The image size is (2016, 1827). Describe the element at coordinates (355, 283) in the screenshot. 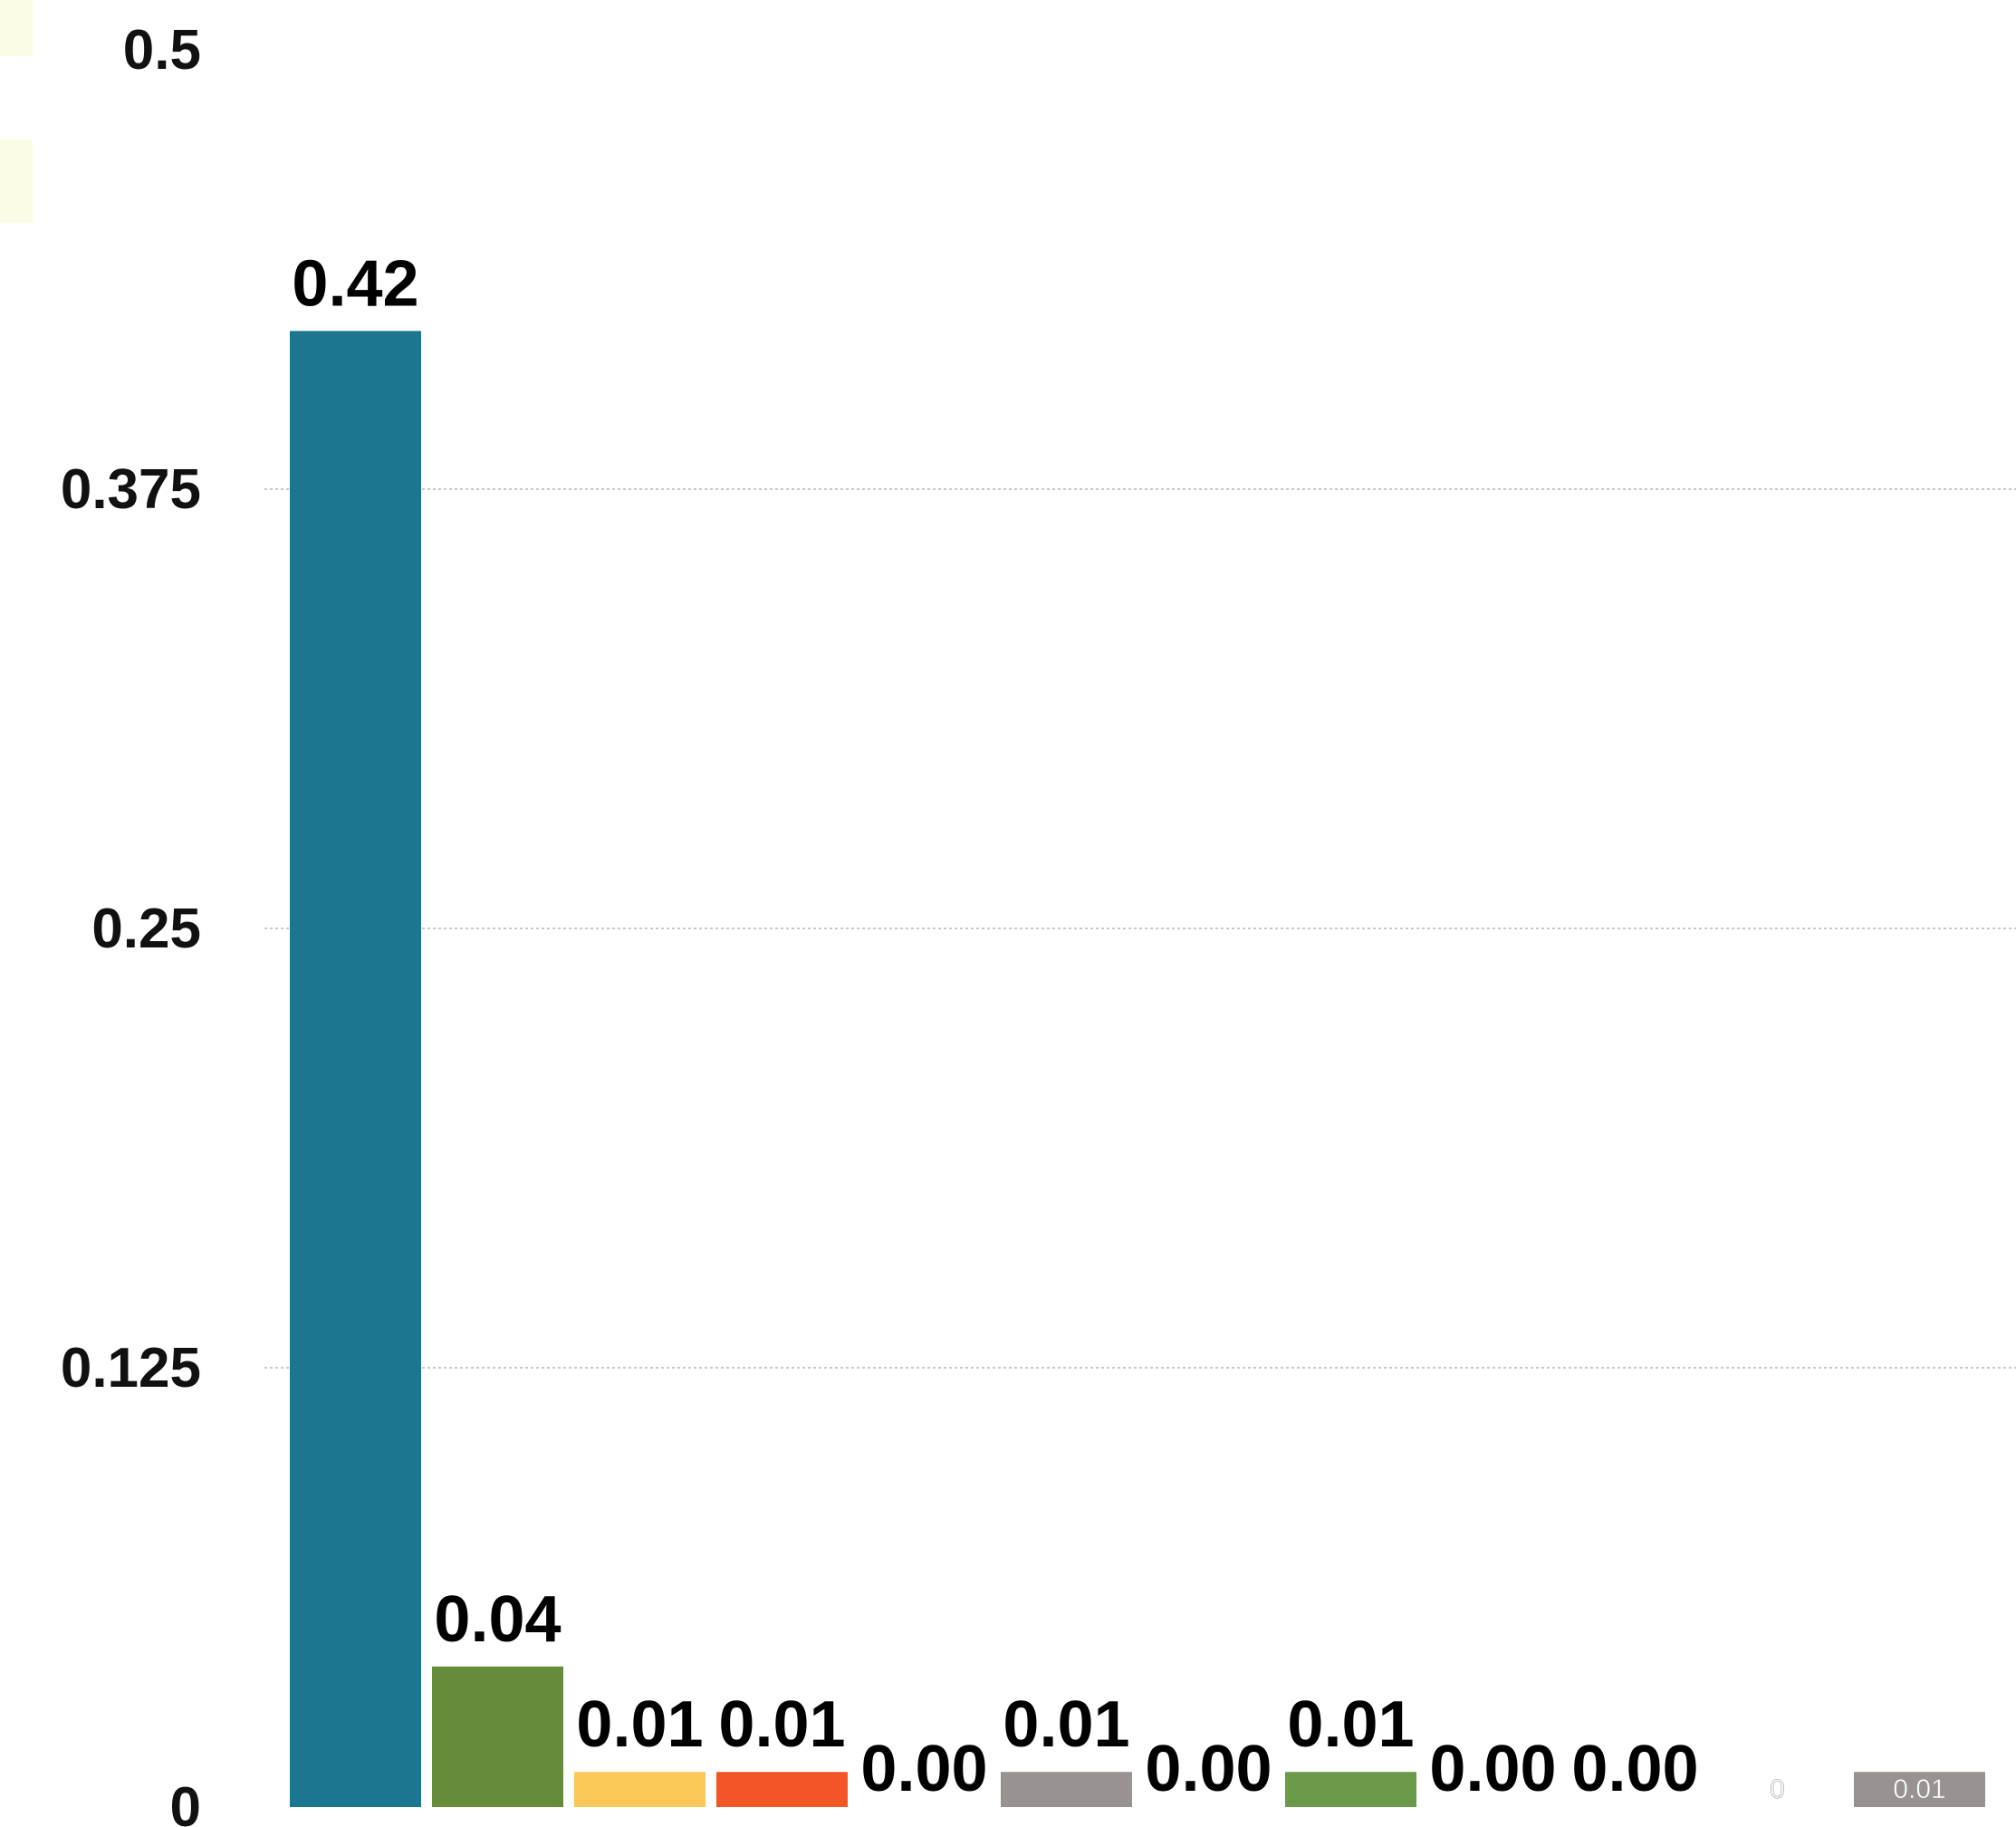

I see `bar-value-label: 0.42` at that location.